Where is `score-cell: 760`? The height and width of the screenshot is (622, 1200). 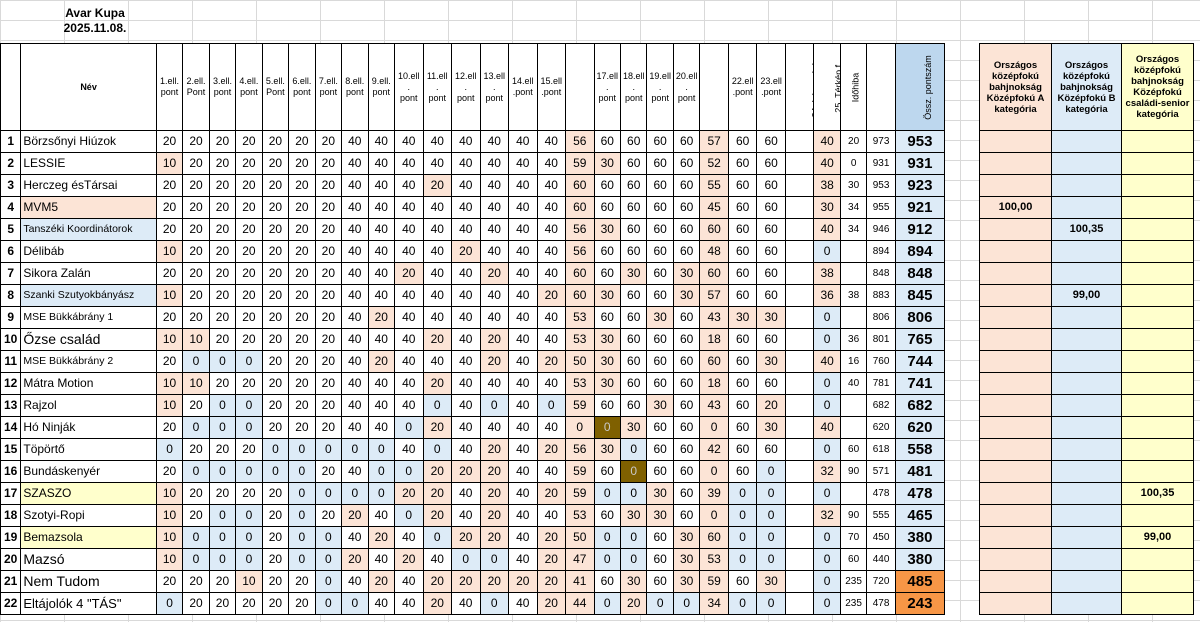
score-cell: 760 is located at coordinates (881, 361).